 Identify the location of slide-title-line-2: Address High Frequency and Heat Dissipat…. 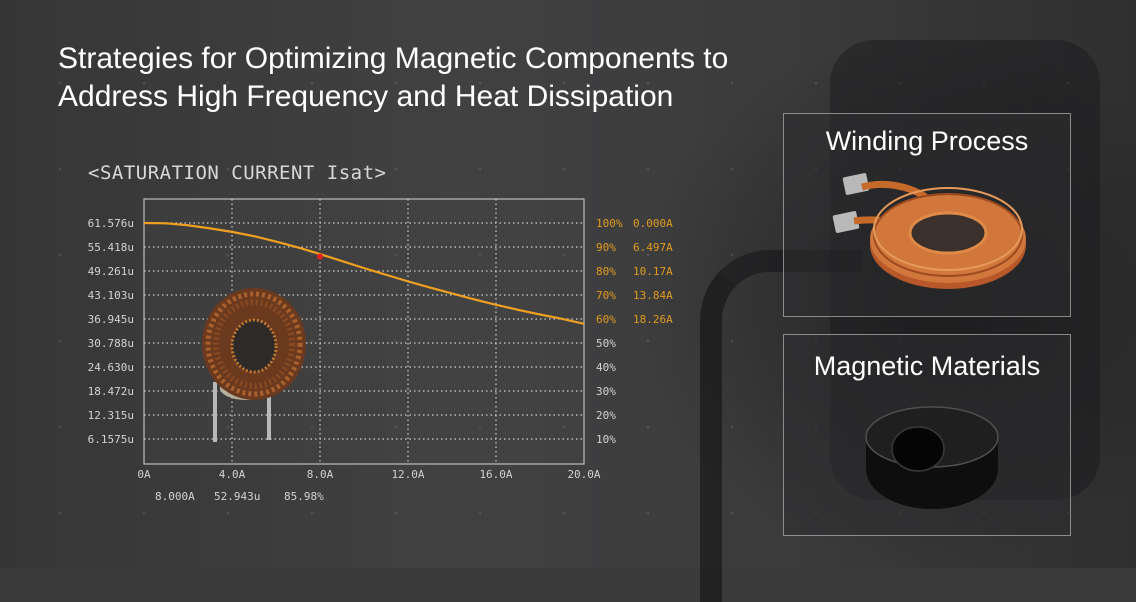
(366, 96).